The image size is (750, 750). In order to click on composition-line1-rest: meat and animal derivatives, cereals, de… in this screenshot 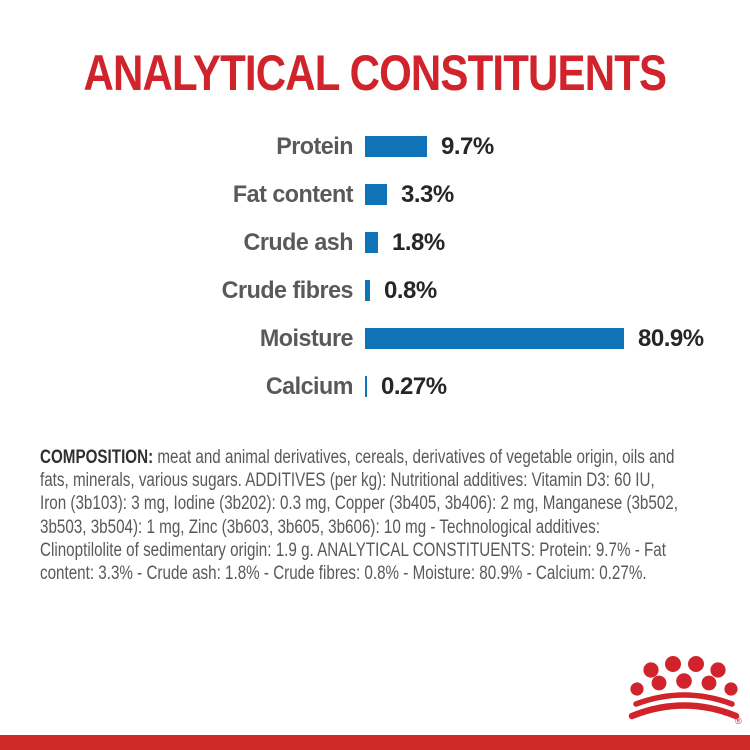, I will do `click(414, 457)`.